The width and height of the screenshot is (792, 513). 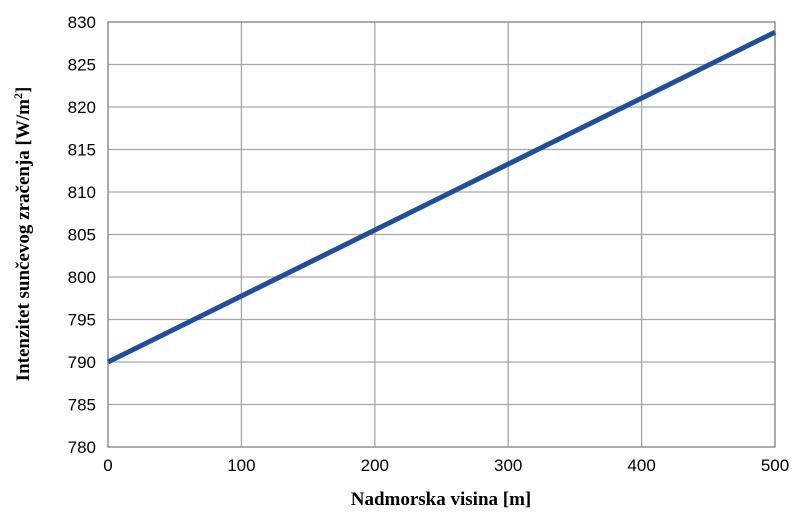 What do you see at coordinates (375, 465) in the screenshot?
I see `x-tick-label: 200` at bounding box center [375, 465].